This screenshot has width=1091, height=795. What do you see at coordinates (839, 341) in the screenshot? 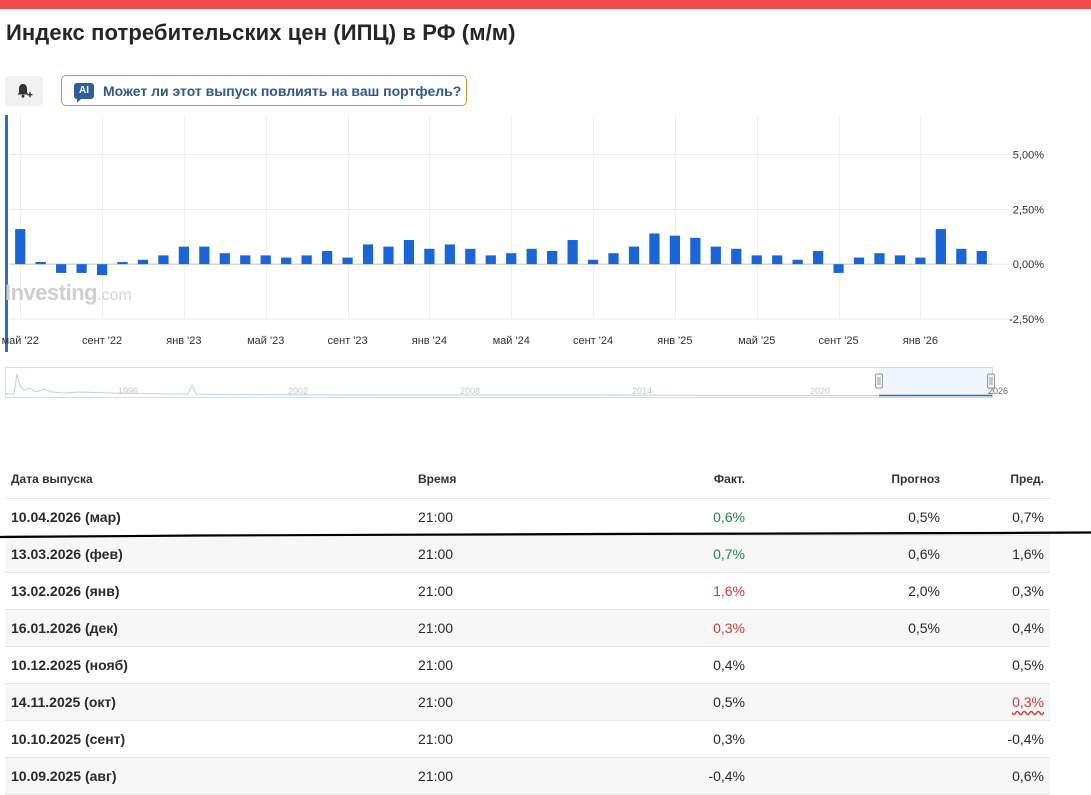
I see `x-tick-label: сент '25` at bounding box center [839, 341].